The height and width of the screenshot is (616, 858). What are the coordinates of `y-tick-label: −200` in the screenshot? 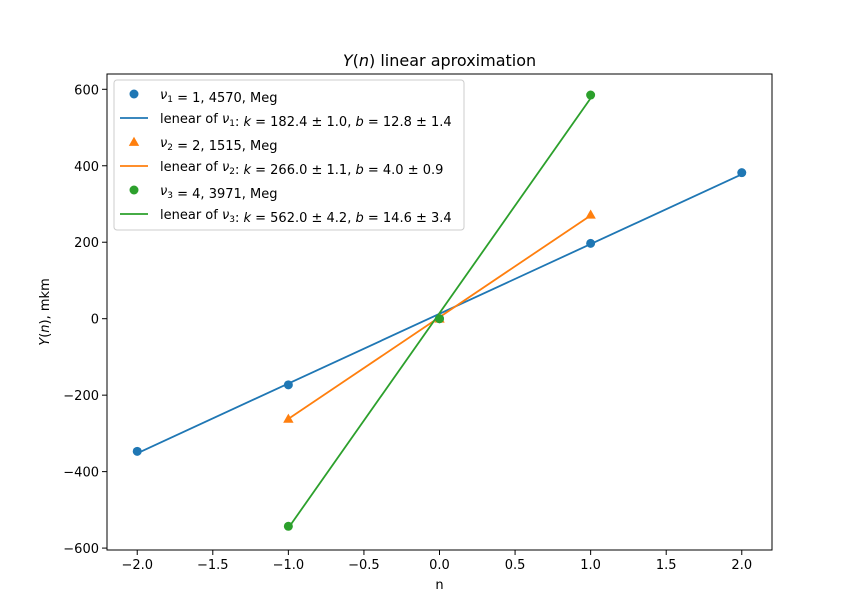 It's located at (81, 396).